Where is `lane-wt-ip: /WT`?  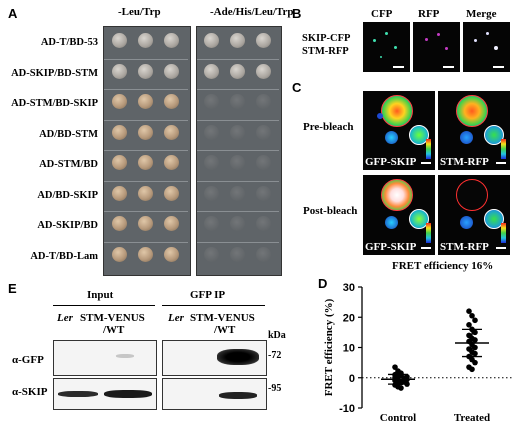 lane-wt-ip: /WT is located at coordinates (225, 330).